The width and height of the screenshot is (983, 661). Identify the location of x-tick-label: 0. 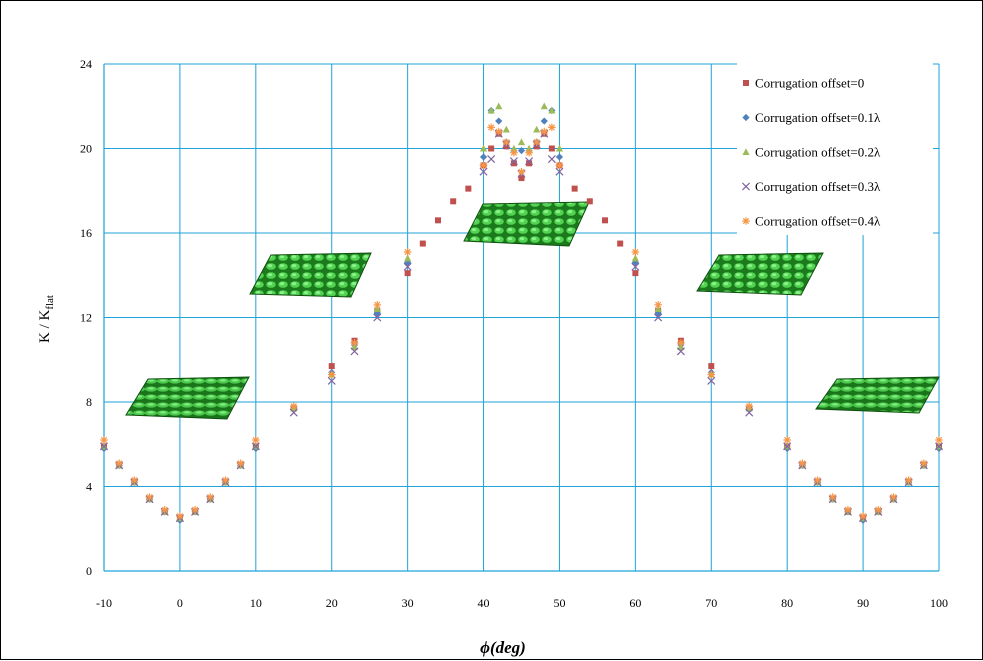
(180, 603).